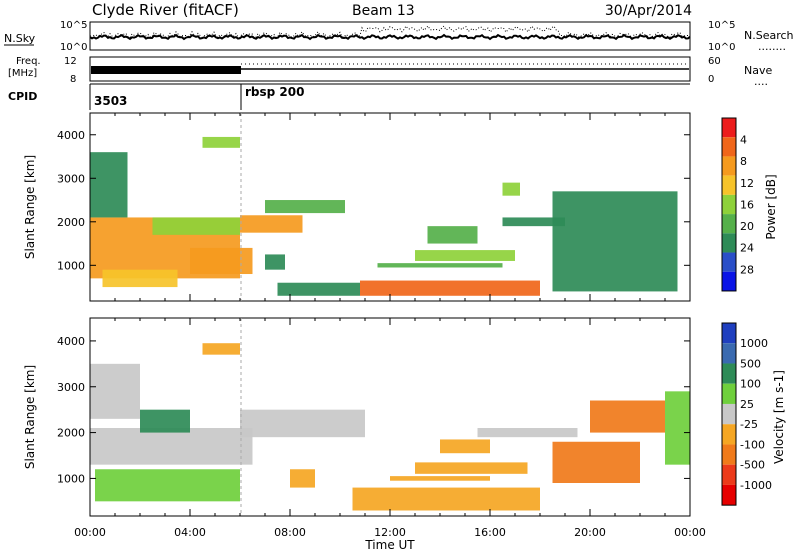  I want to click on cpid-segment-2: rbsp 200, so click(274, 92).